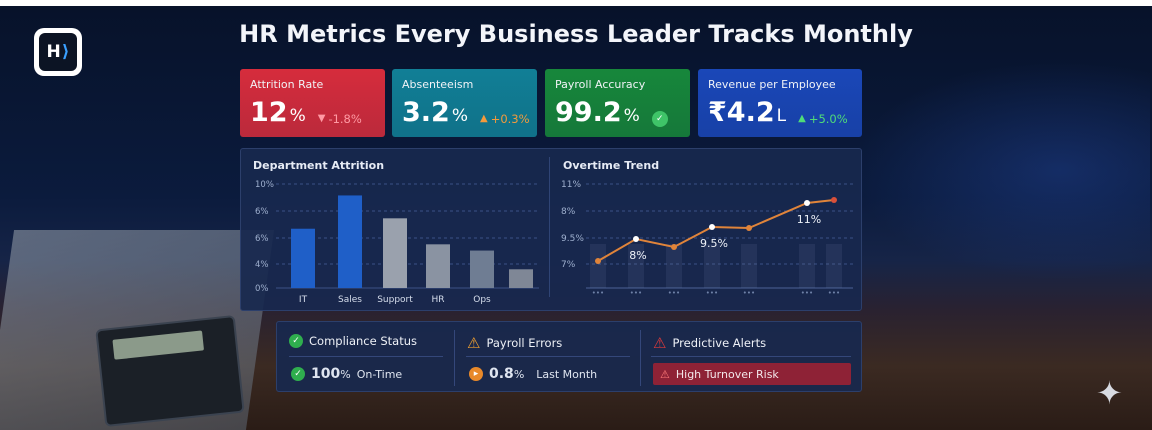 Image resolution: width=1152 pixels, height=430 pixels. What do you see at coordinates (780, 103) in the screenshot?
I see `kpi-card: Revenue per Employee ₹4.2 L ▲ +5.0%` at bounding box center [780, 103].